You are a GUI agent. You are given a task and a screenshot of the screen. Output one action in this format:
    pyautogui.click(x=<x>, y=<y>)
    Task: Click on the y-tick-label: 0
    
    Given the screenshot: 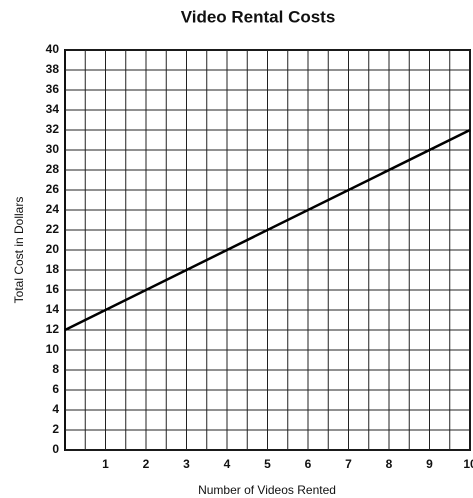 What is the action you would take?
    pyautogui.click(x=55, y=449)
    